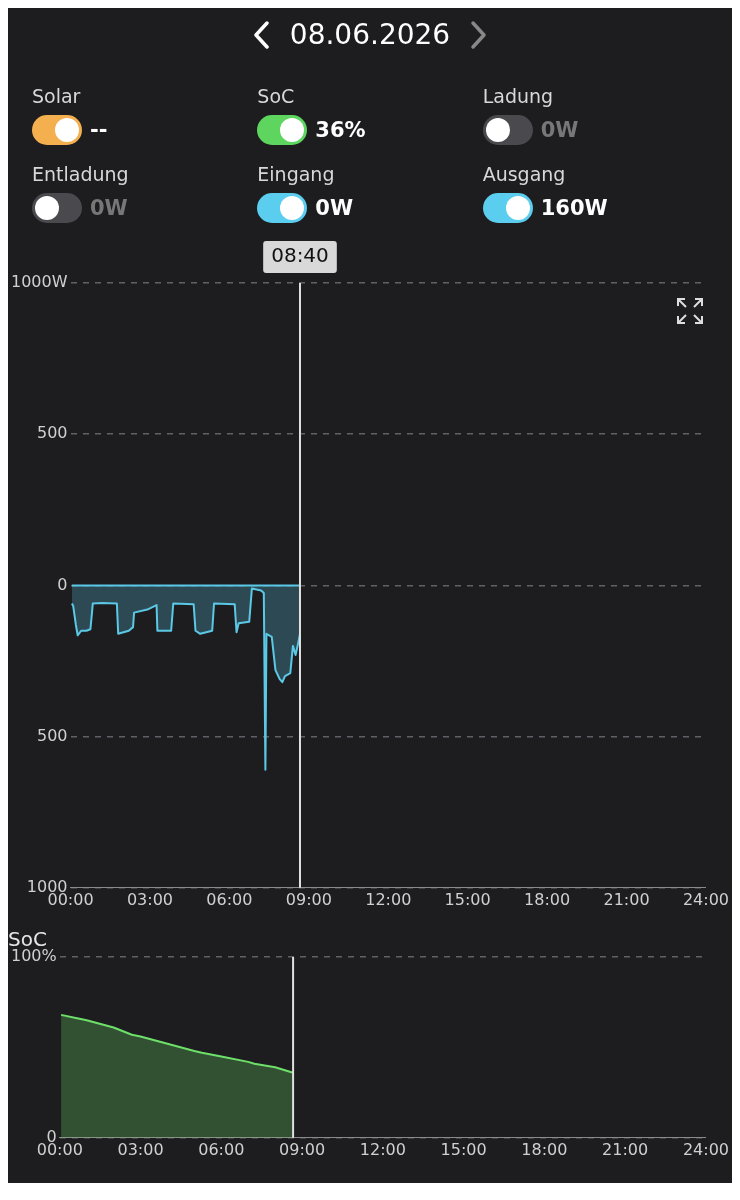  Describe the element at coordinates (296, 174) in the screenshot. I see `text: Eingang` at that location.